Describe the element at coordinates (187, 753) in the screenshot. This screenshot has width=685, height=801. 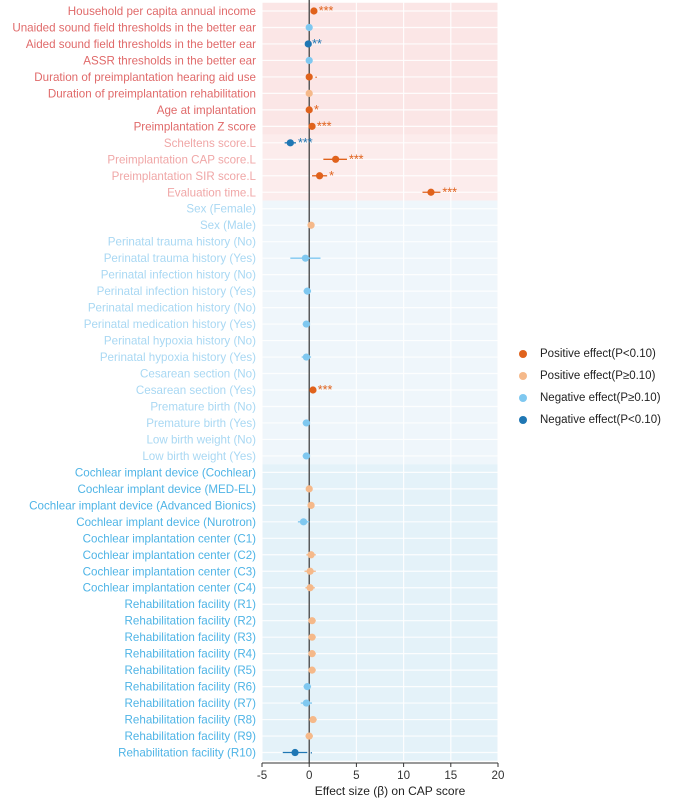
I see `y-tick-label: Rehabilitation facility (R10)` at that location.